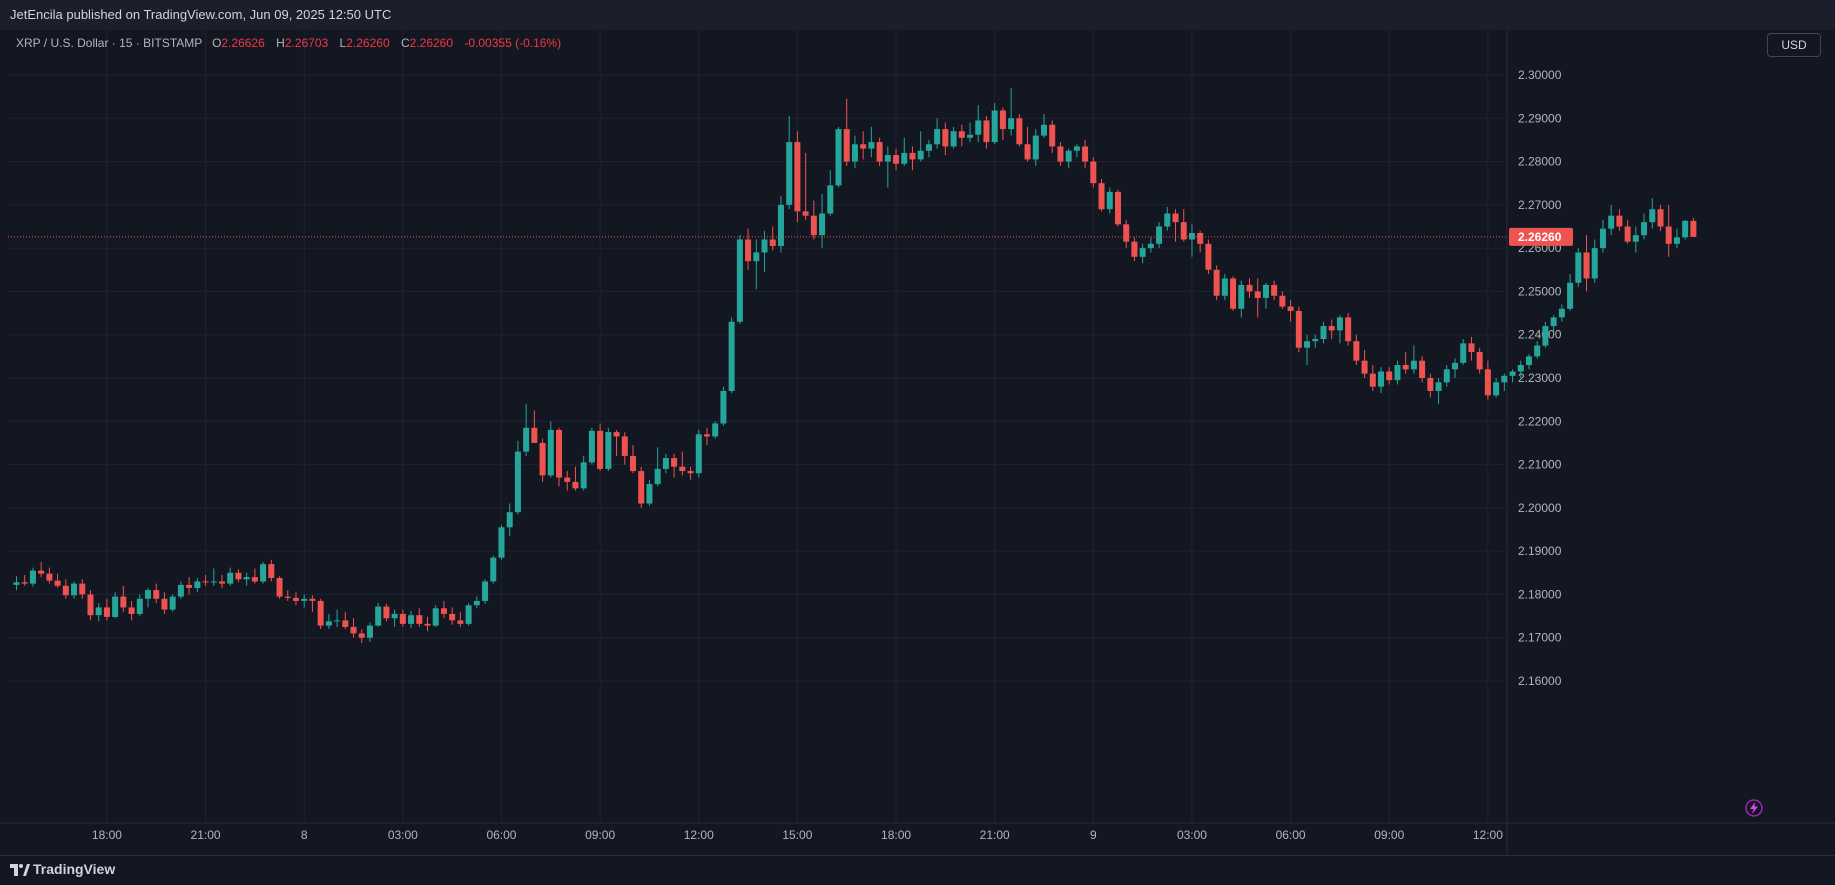 The width and height of the screenshot is (1835, 885). What do you see at coordinates (368, 43) in the screenshot?
I see `low-value: 2.26260` at bounding box center [368, 43].